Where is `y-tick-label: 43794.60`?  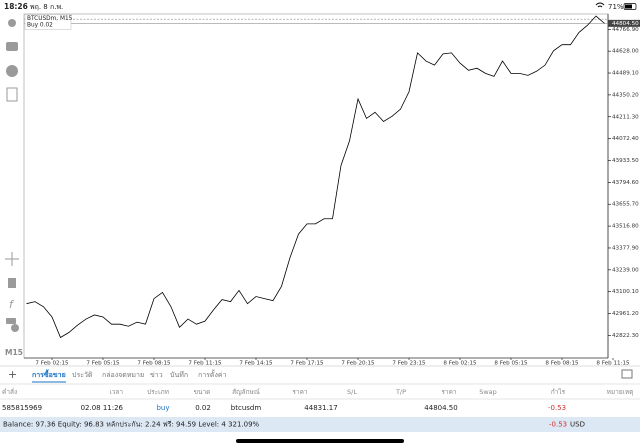
y-tick-label: 43794.60 is located at coordinates (625, 183).